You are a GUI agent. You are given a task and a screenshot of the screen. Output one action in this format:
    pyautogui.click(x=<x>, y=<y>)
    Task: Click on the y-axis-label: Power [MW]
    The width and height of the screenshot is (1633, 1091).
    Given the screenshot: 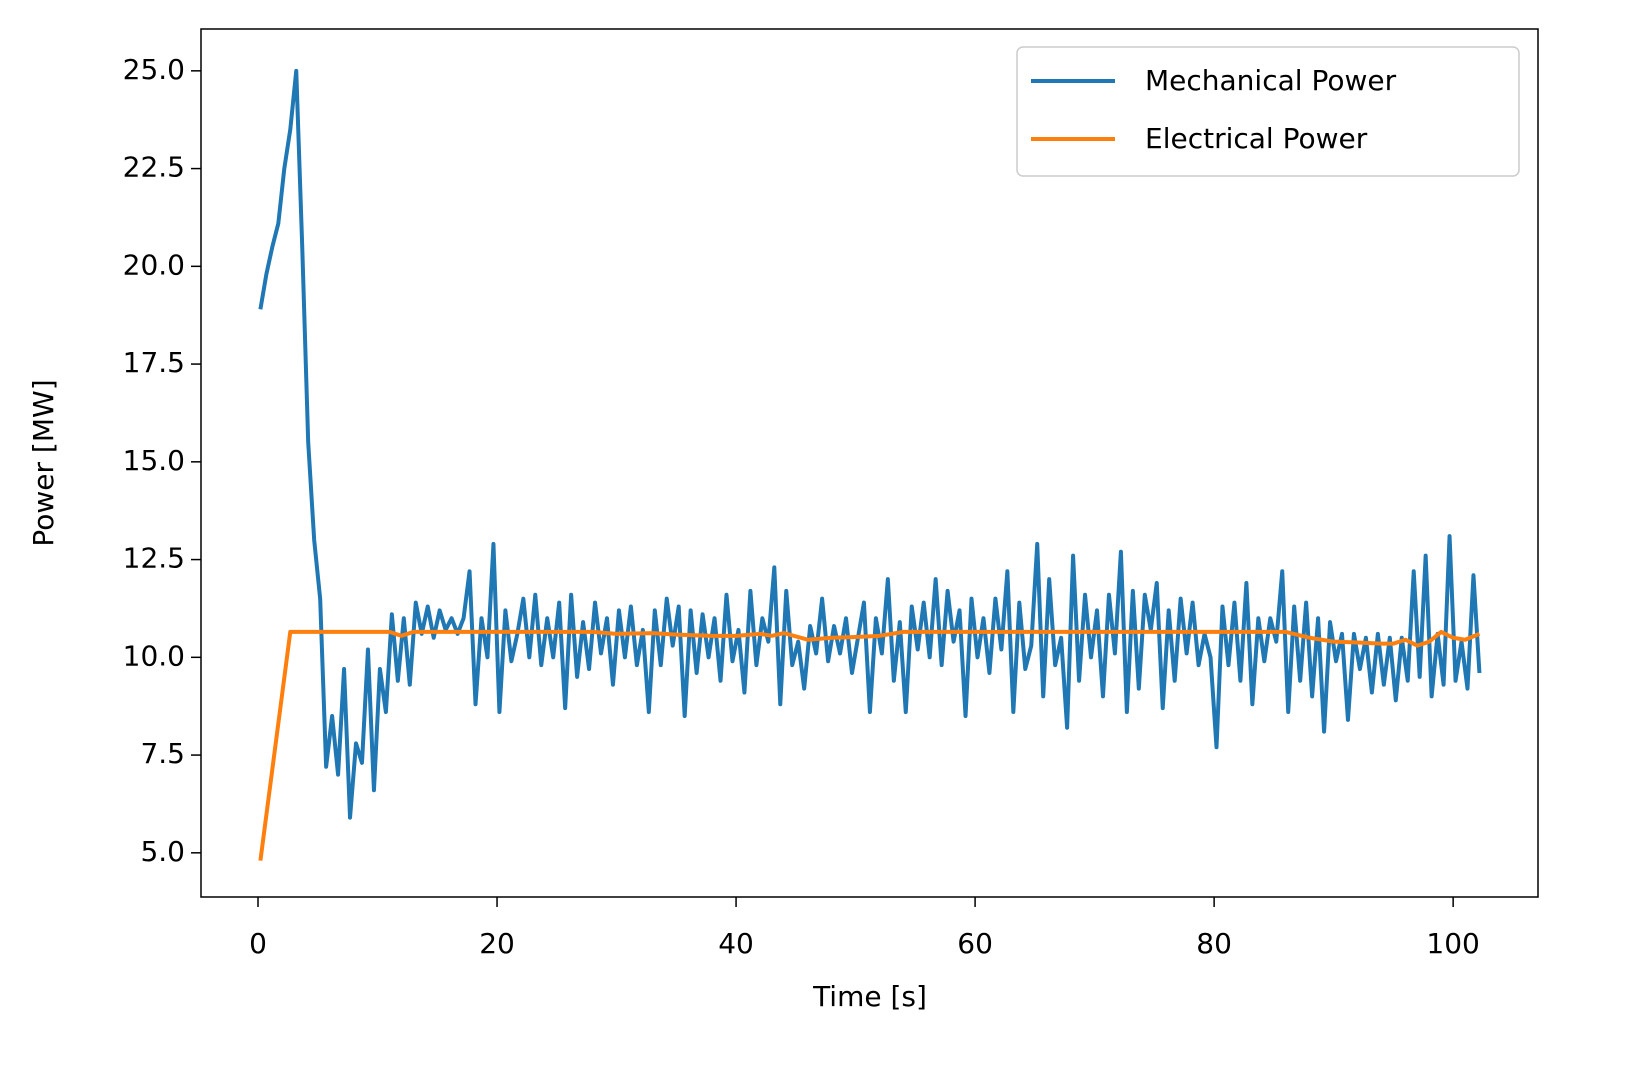 What is the action you would take?
    pyautogui.click(x=43, y=462)
    